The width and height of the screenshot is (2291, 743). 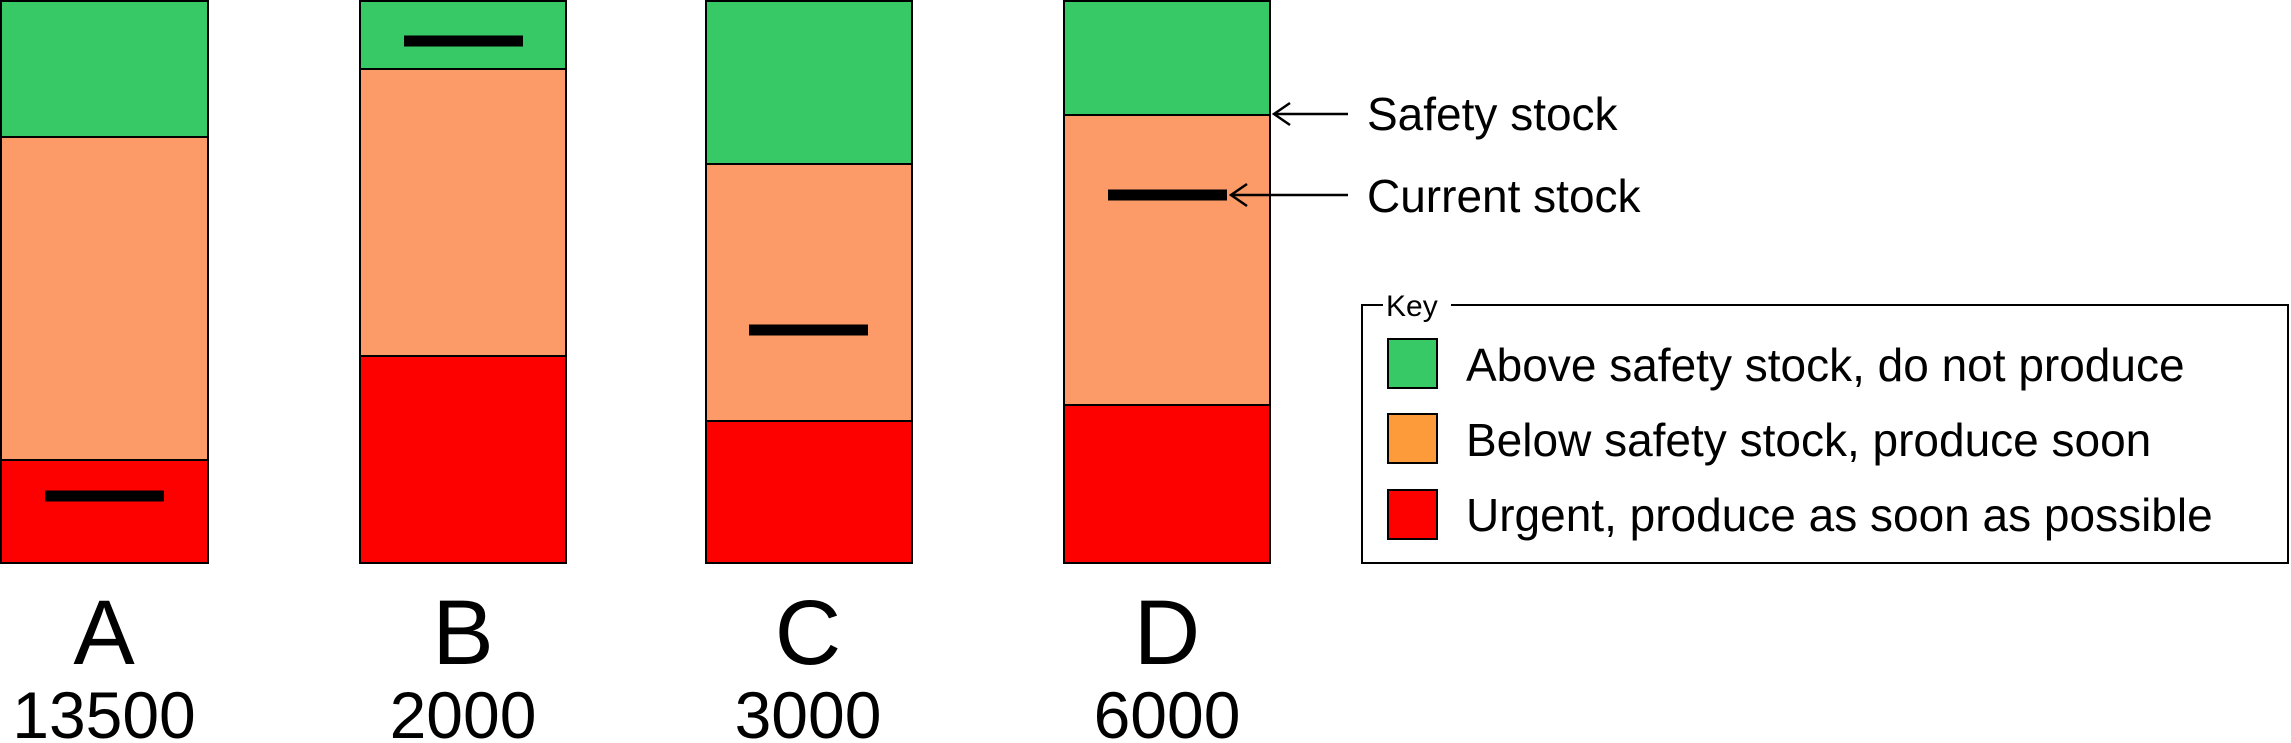 What do you see at coordinates (1839, 515) in the screenshot?
I see `legend-label-urgent: Urgent, produce as soon as possible` at bounding box center [1839, 515].